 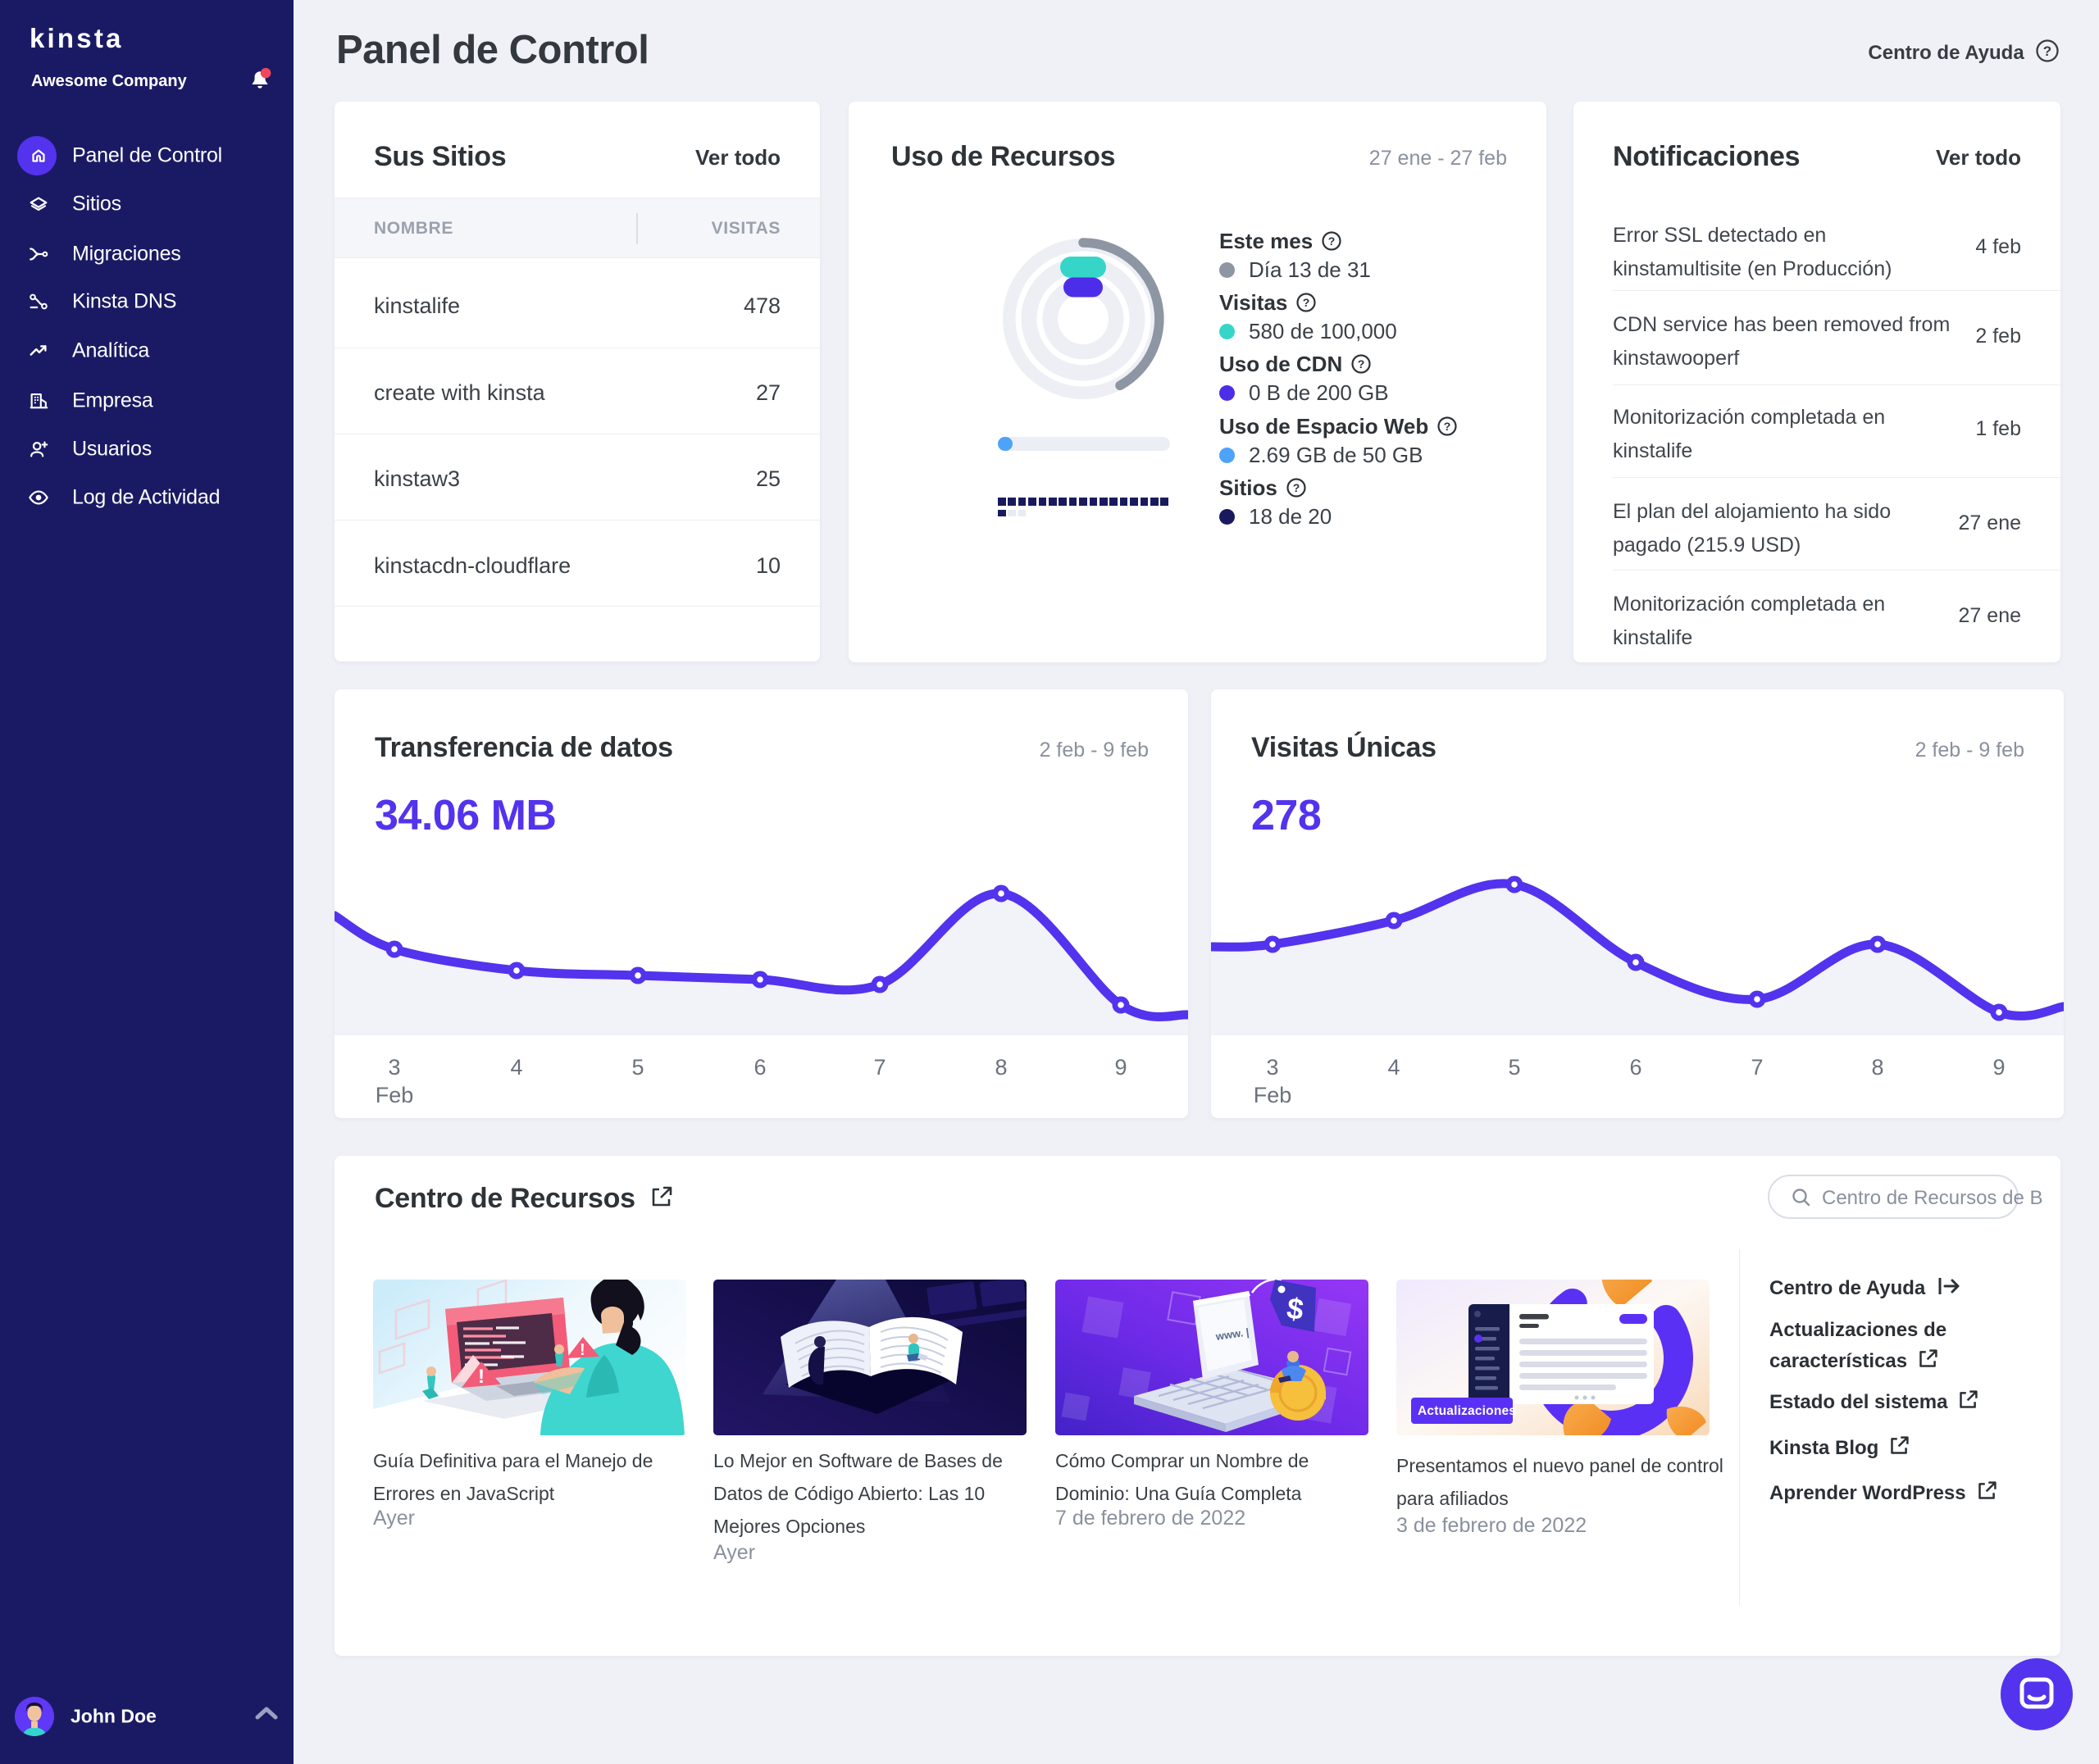 What do you see at coordinates (77, 38) in the screenshot?
I see `svg-text: kinsta` at bounding box center [77, 38].